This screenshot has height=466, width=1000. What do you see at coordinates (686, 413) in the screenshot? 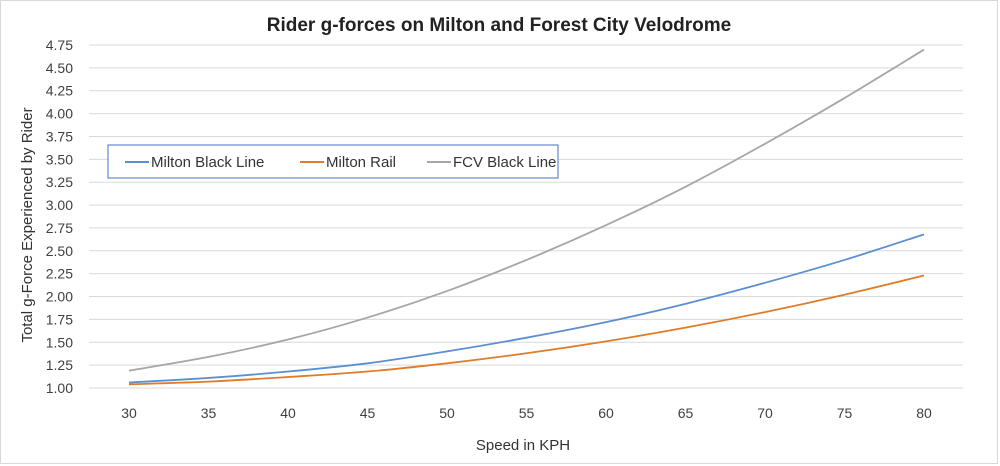
I see `x-tick-label: 65` at bounding box center [686, 413].